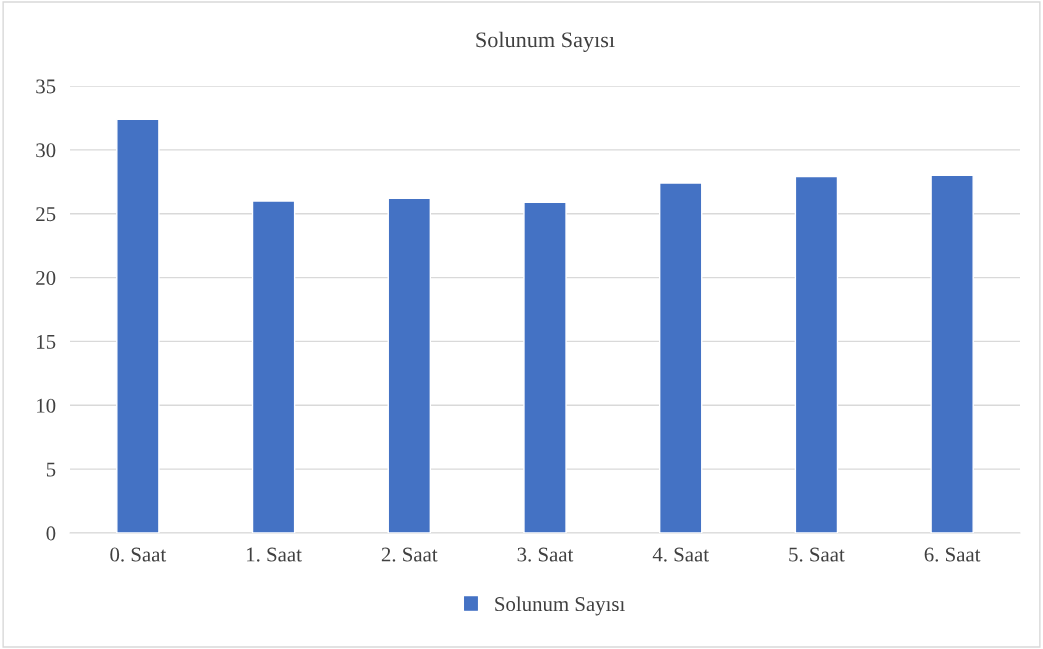 The image size is (1043, 649). Describe the element at coordinates (545, 41) in the screenshot. I see `chart-title: Solunum Sayısı` at that location.